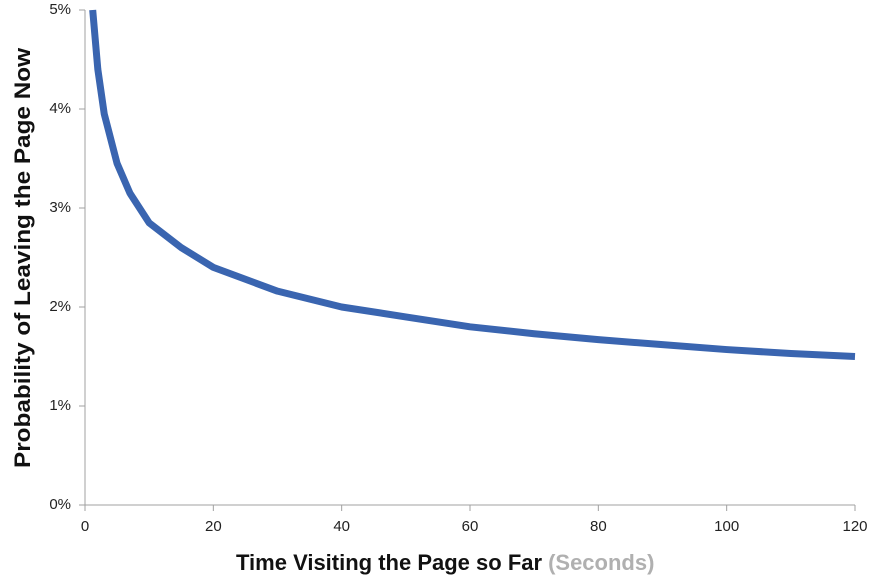 The width and height of the screenshot is (880, 583). Describe the element at coordinates (213, 526) in the screenshot. I see `x-tick-label: 20` at that location.